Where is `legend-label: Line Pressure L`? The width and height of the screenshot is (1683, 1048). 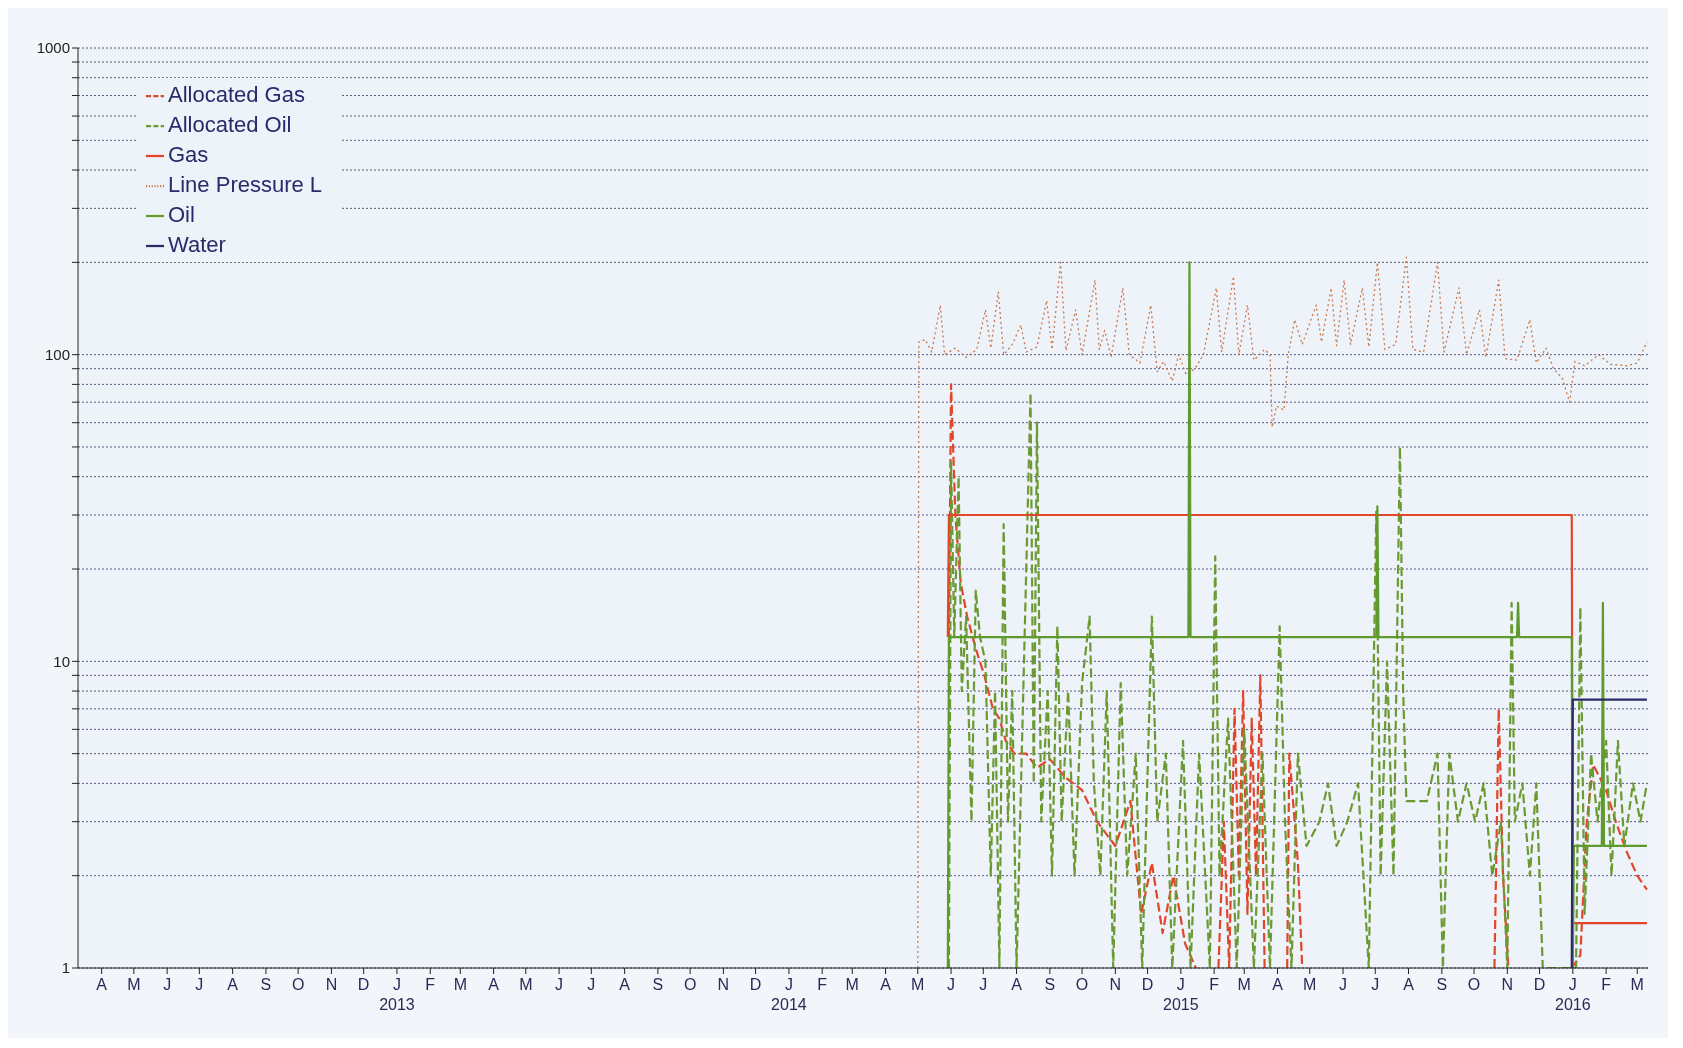 legend-label: Line Pressure L is located at coordinates (245, 184).